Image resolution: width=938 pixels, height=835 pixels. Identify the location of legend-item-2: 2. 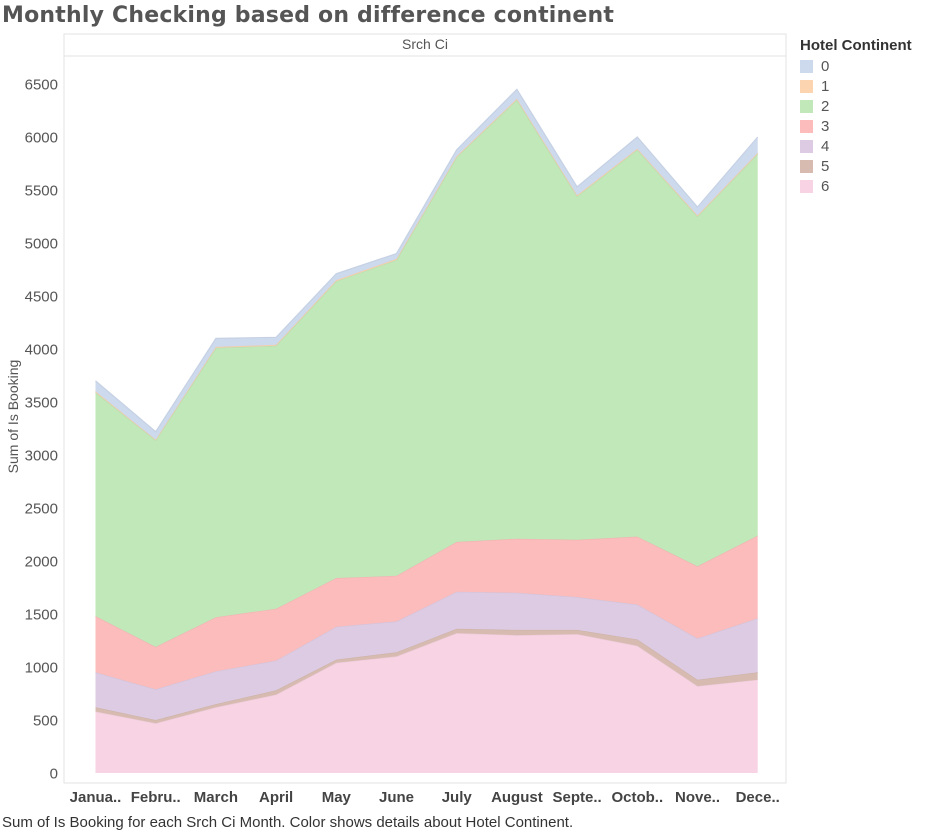
(856, 106).